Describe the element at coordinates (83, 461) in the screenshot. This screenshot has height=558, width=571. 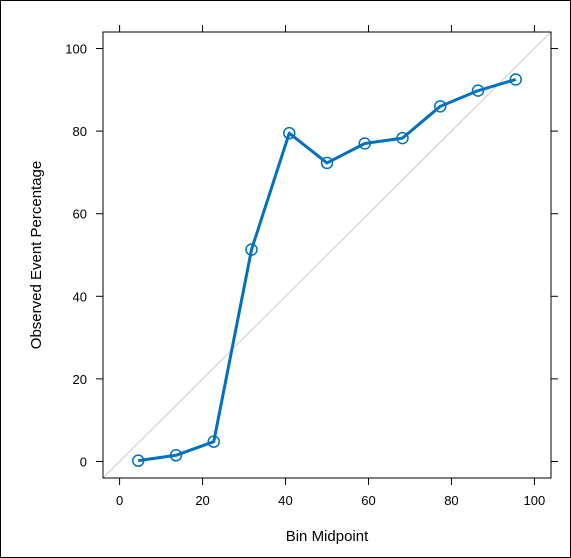
I see `y-tick-label: 0` at that location.